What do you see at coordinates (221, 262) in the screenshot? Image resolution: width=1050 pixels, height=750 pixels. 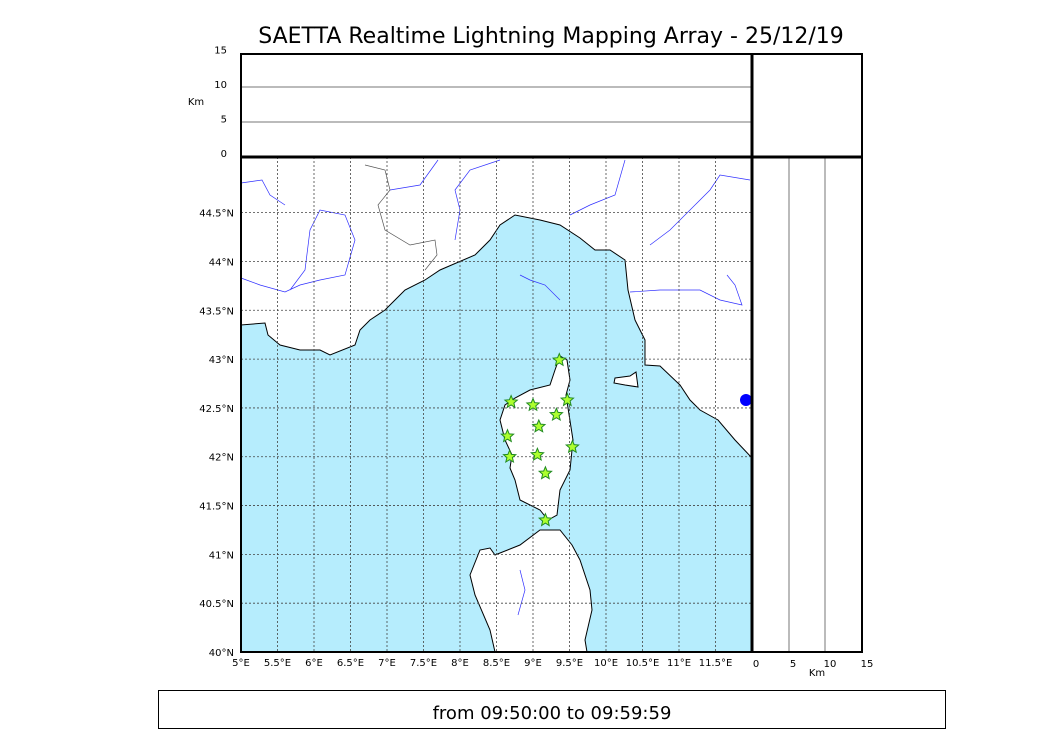 I see `lat-tick-label: 44°N` at bounding box center [221, 262].